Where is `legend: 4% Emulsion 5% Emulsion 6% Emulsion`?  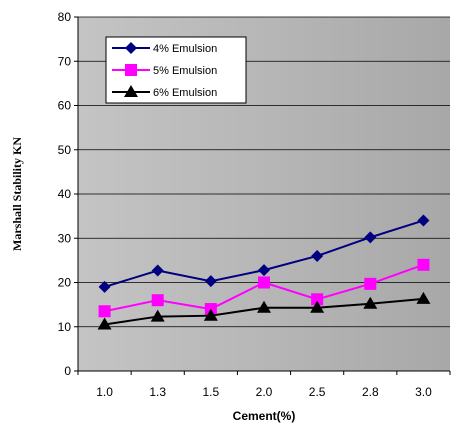
legend: 4% Emulsion 5% Emulsion 6% Emulsion is located at coordinates (176, 70).